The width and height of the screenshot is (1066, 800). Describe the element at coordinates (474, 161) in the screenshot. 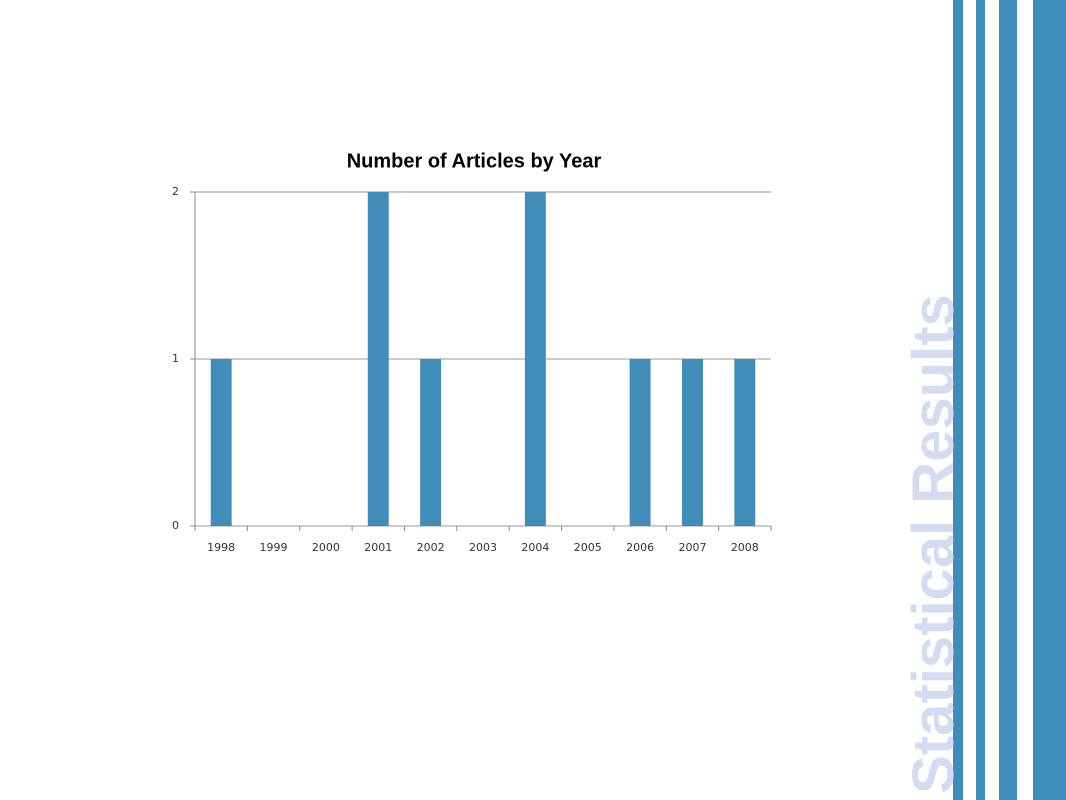

I see `chart-title: Number of Articles by Year` at that location.